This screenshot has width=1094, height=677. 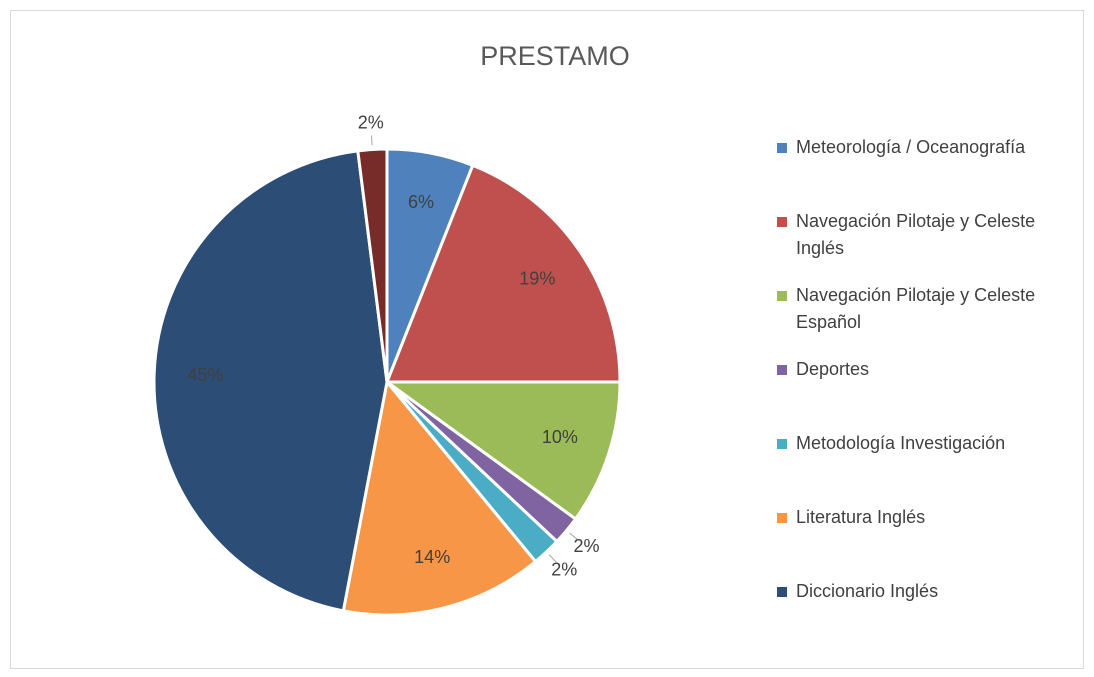 I want to click on legend-item: Diccionario Inglés, so click(x=927, y=605).